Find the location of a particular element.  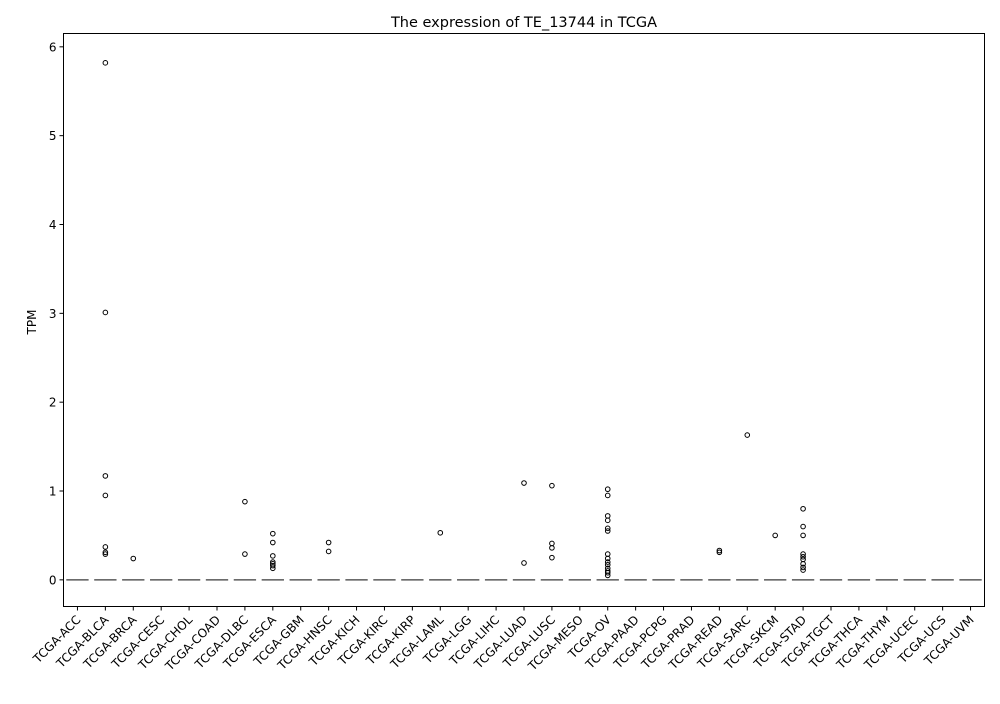

y-tick-label: 5 is located at coordinates (53, 136).